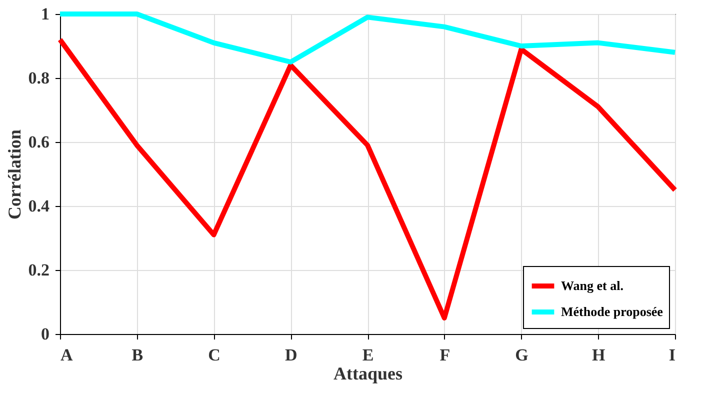  Describe the element at coordinates (368, 374) in the screenshot. I see `x-axis-title: Attaques` at that location.